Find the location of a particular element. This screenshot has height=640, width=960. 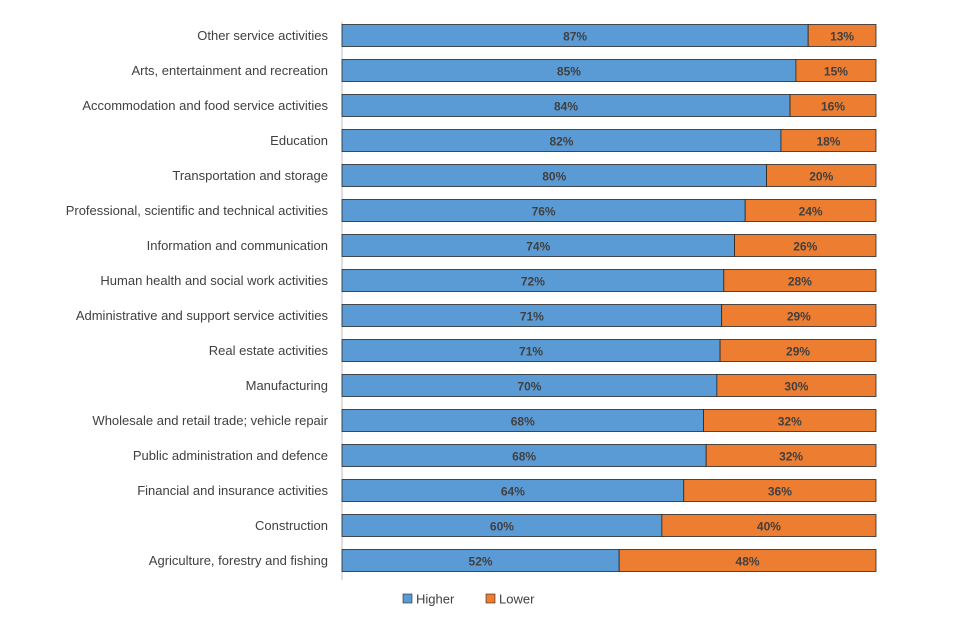

category-label: Agriculture, forestry and fishing is located at coordinates (238, 560).